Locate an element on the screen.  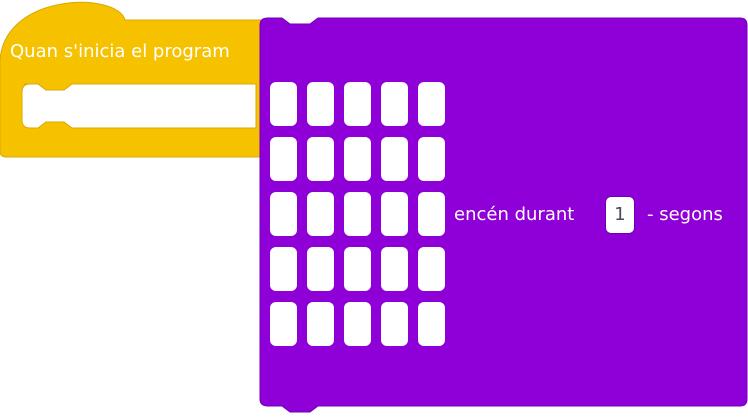
duration-suffix-label: - segons is located at coordinates (685, 214).